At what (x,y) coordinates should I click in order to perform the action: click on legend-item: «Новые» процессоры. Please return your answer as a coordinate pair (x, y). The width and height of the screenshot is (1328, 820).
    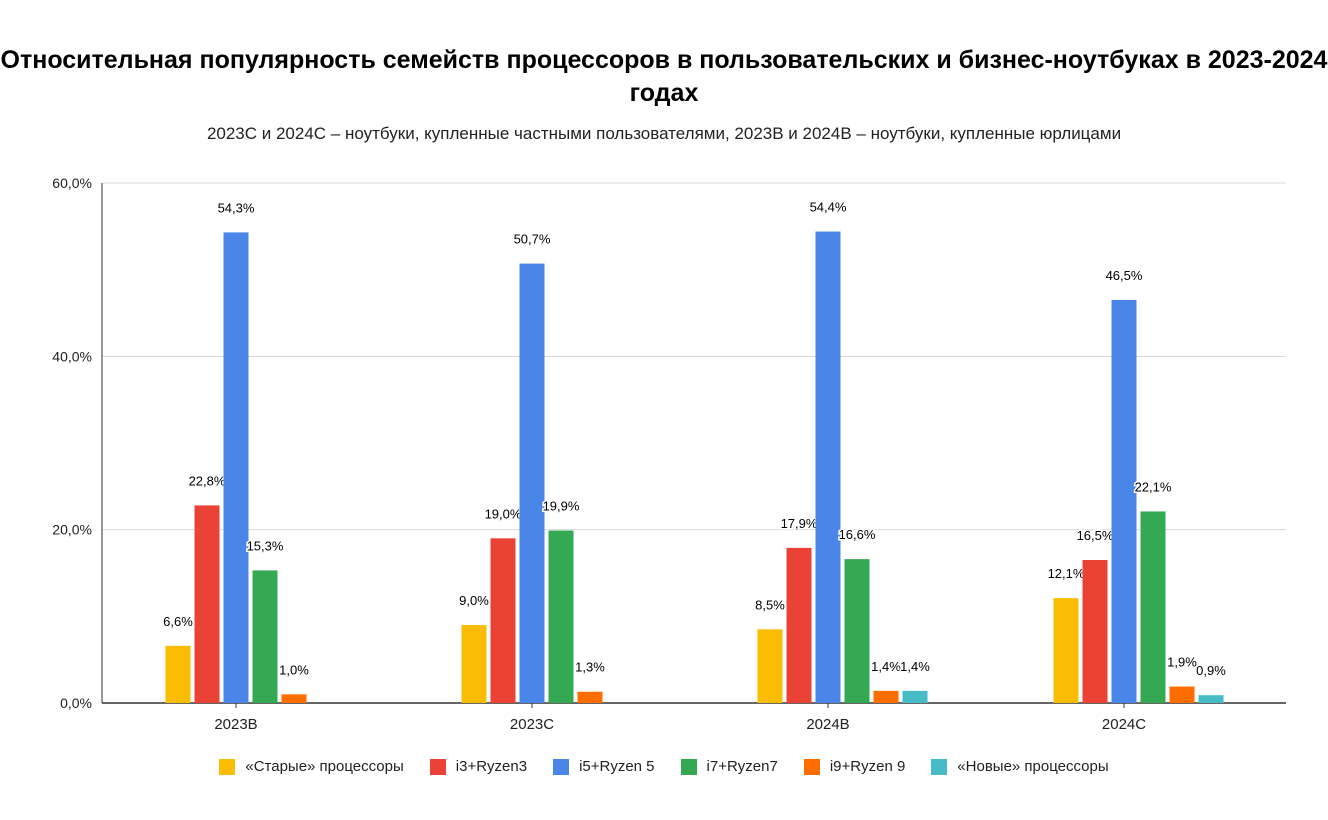
    Looking at the image, I should click on (1020, 766).